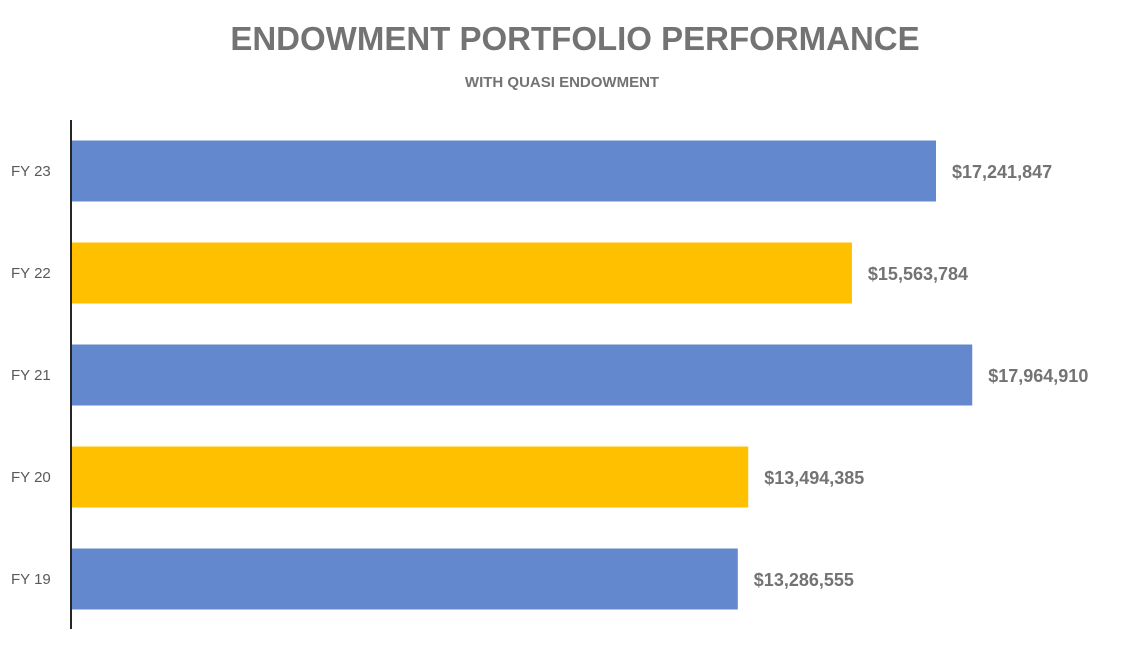  Describe the element at coordinates (31, 477) in the screenshot. I see `y-tick-label: FY 20` at that location.